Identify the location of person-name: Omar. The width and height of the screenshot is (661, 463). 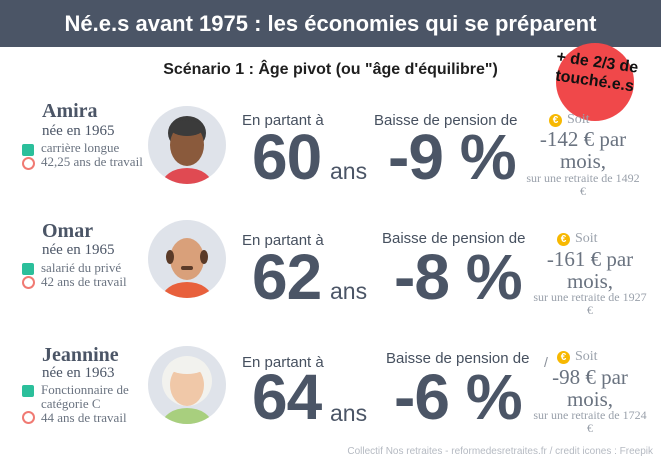
(68, 231).